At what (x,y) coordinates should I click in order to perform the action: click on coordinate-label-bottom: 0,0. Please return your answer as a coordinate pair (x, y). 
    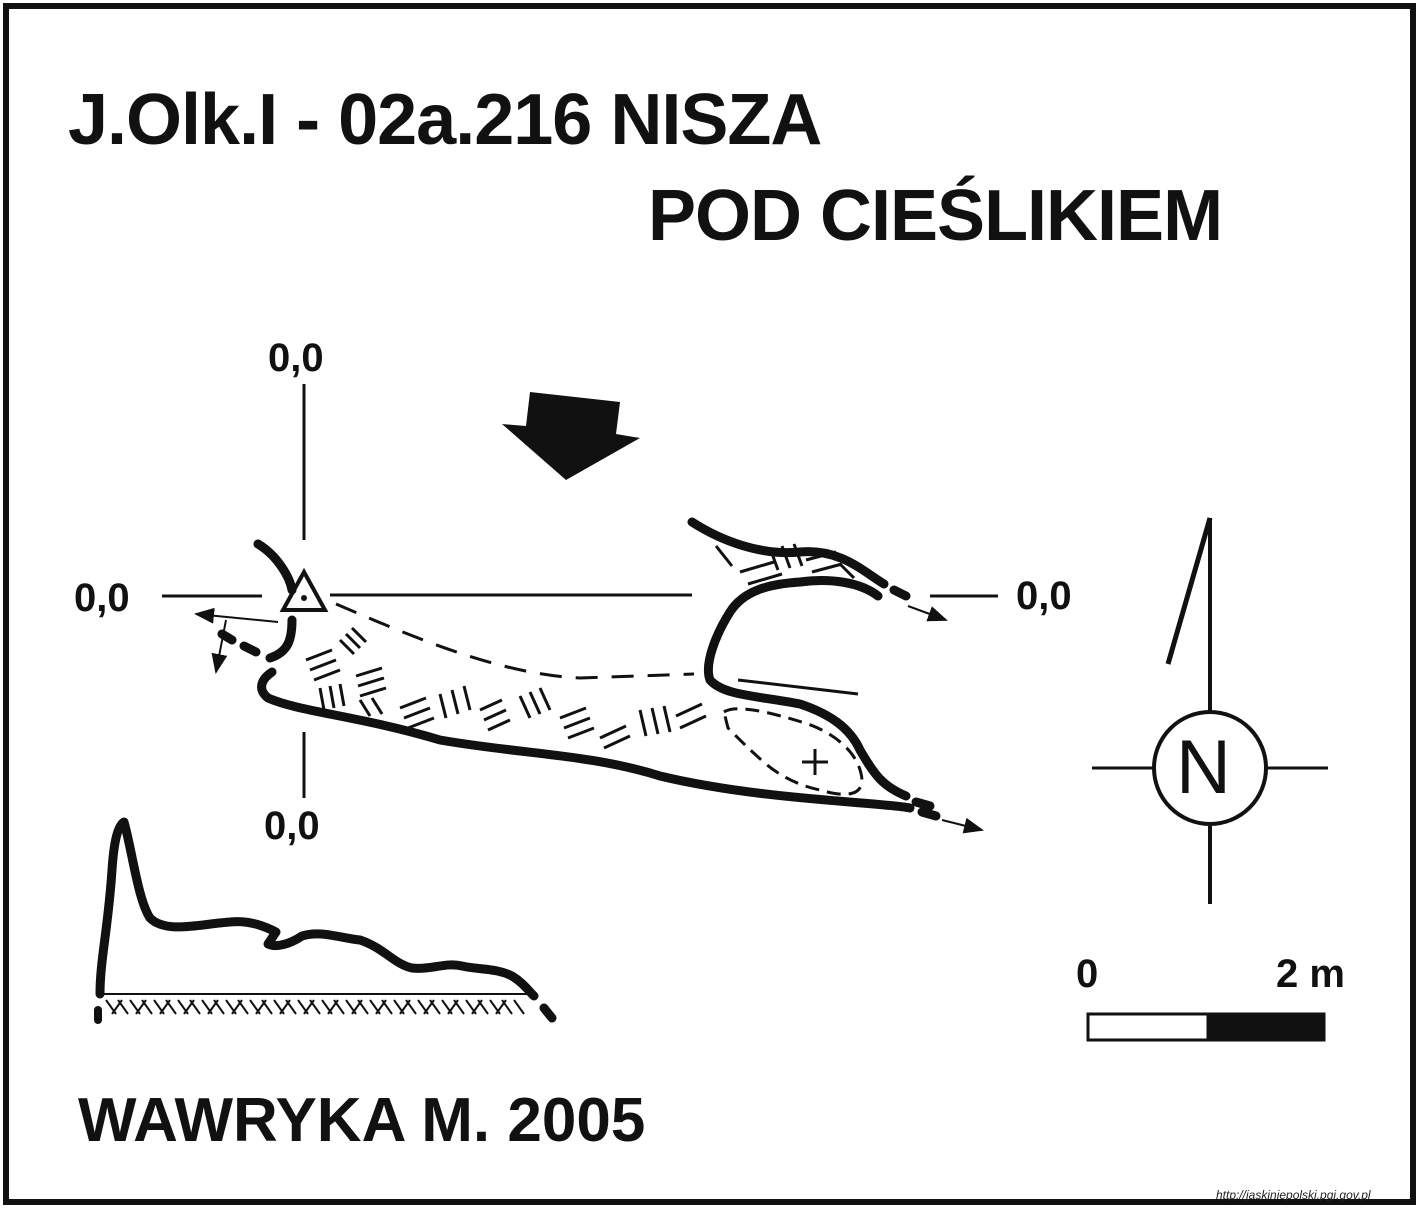
    Looking at the image, I should click on (292, 826).